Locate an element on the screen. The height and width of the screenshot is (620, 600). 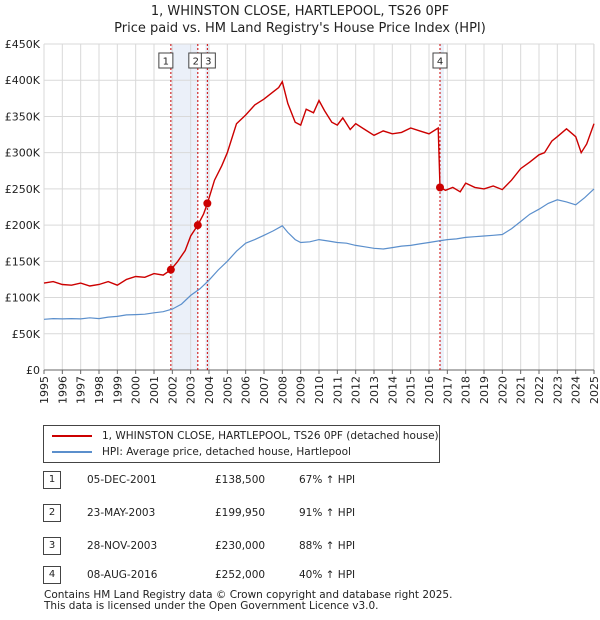
x-tick-label: 2004 is located at coordinates (209, 390).